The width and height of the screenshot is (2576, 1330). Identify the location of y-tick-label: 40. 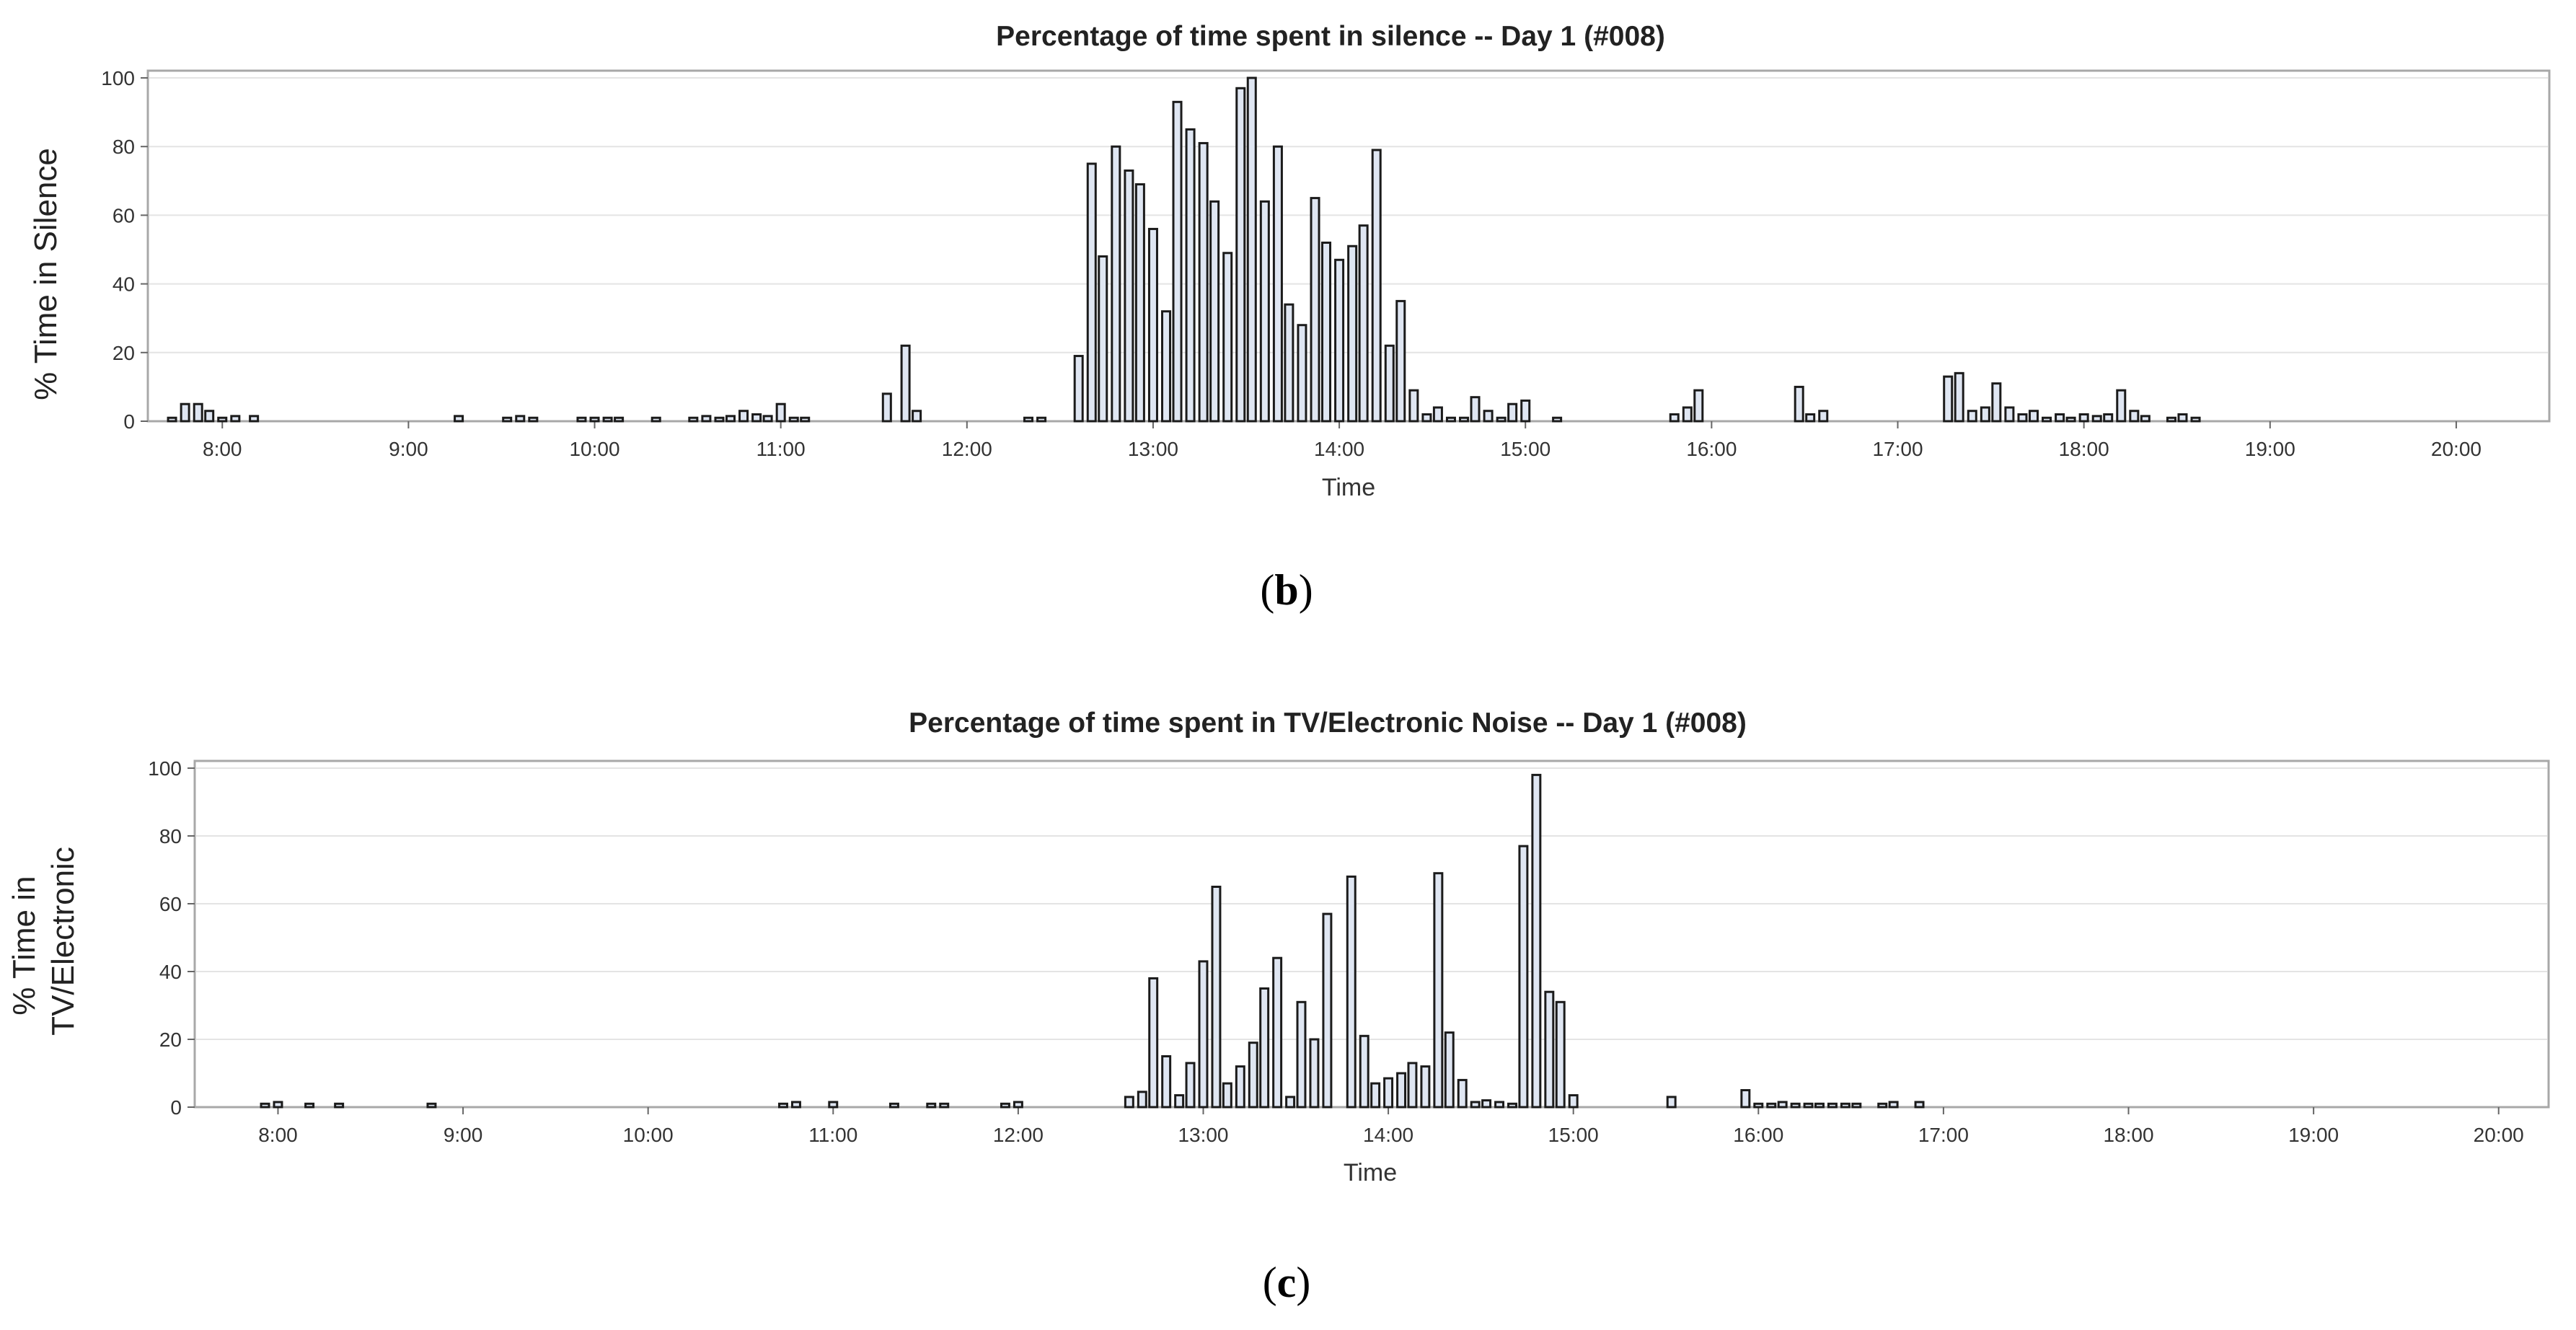
(124, 284).